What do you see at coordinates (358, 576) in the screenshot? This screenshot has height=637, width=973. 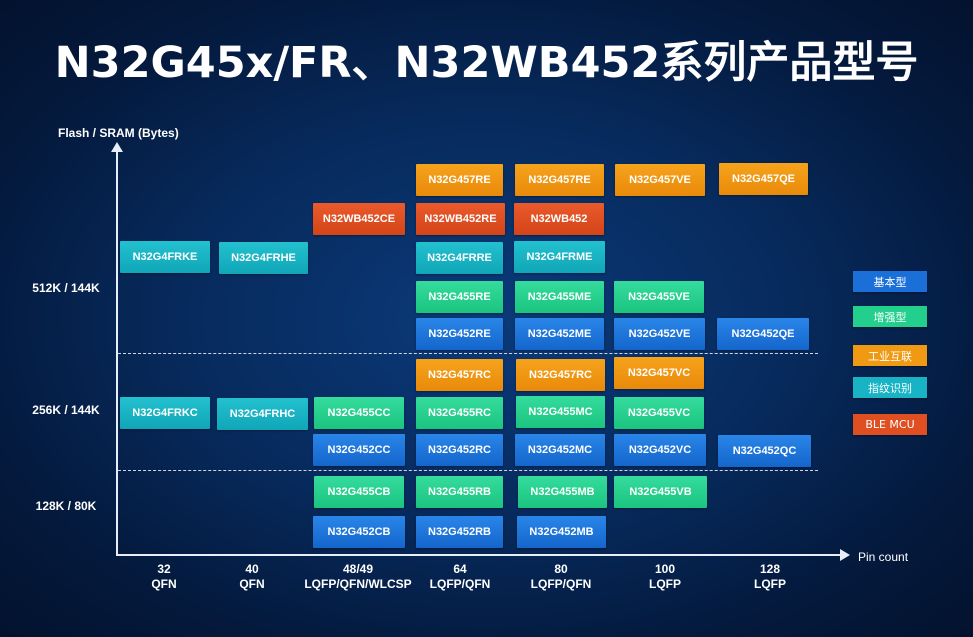 I see `column-label-48: 48/49 LQFP/QFN/WLCSP` at bounding box center [358, 576].